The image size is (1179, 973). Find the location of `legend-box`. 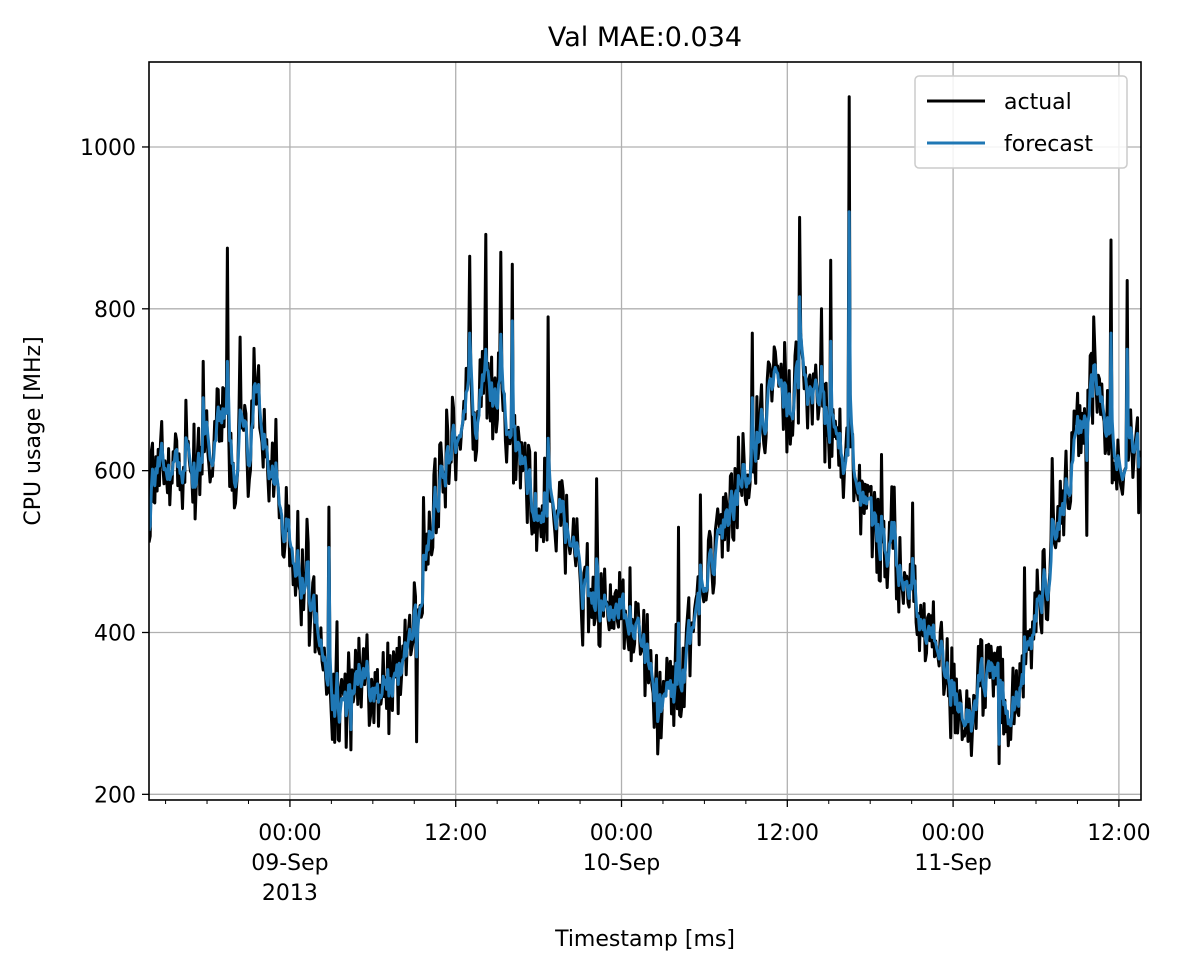

legend-box is located at coordinates (1021, 122).